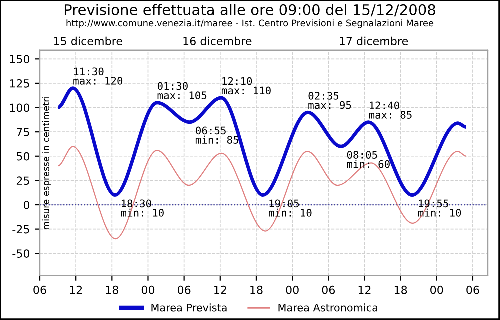 This screenshot has height=320, width=500. I want to click on x2-tick-label: 17 dicembre, so click(374, 41).